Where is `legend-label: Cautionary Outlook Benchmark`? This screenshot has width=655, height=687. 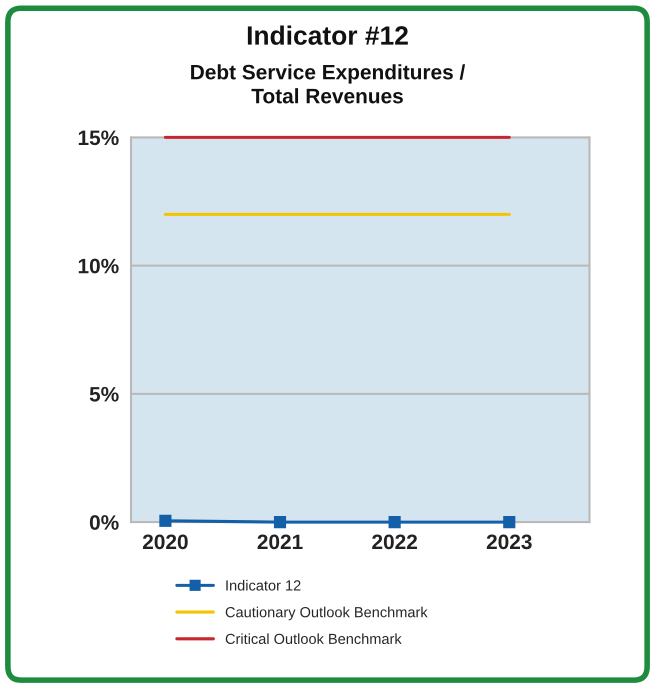 legend-label: Cautionary Outlook Benchmark is located at coordinates (327, 613).